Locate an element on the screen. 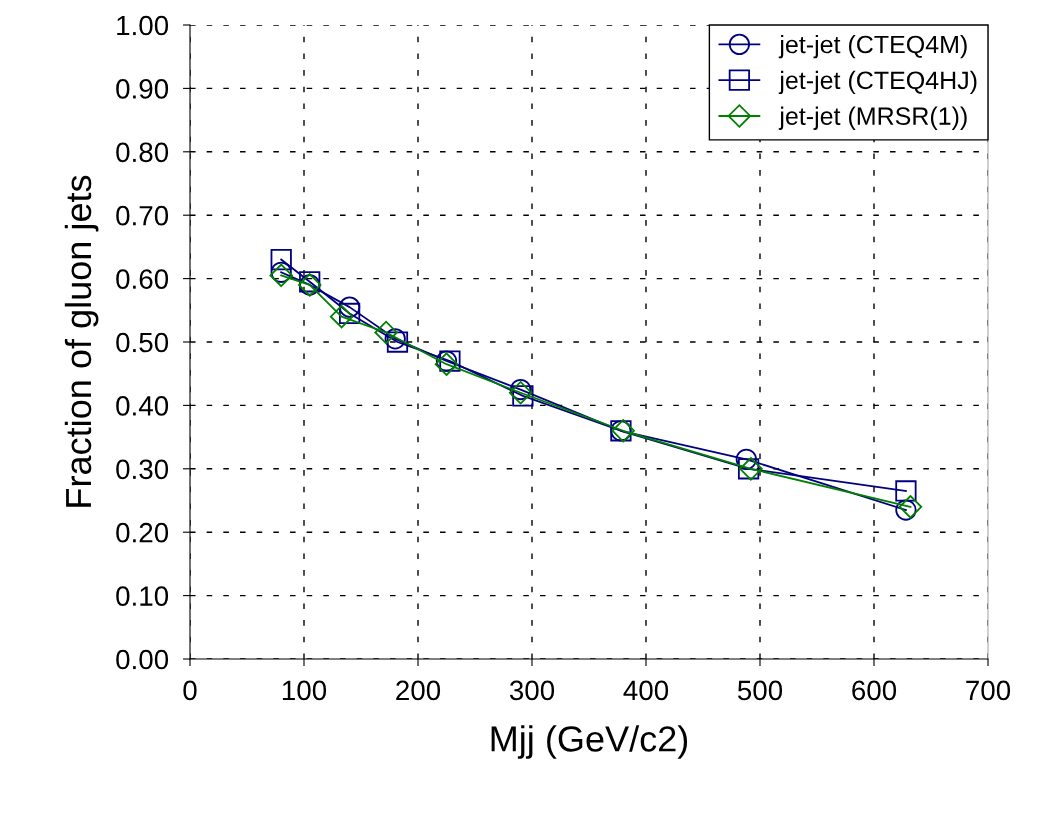  x-tick-label: 200 is located at coordinates (418, 690).